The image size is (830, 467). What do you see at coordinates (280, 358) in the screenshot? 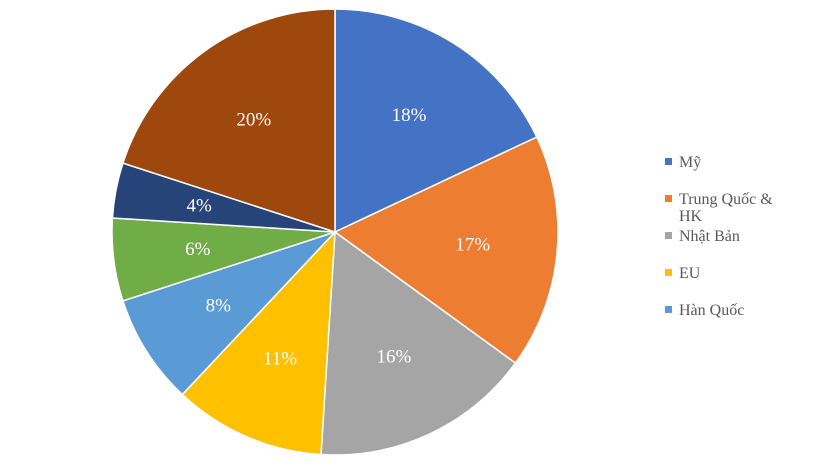
I see `slice-label-3: 11%` at bounding box center [280, 358].